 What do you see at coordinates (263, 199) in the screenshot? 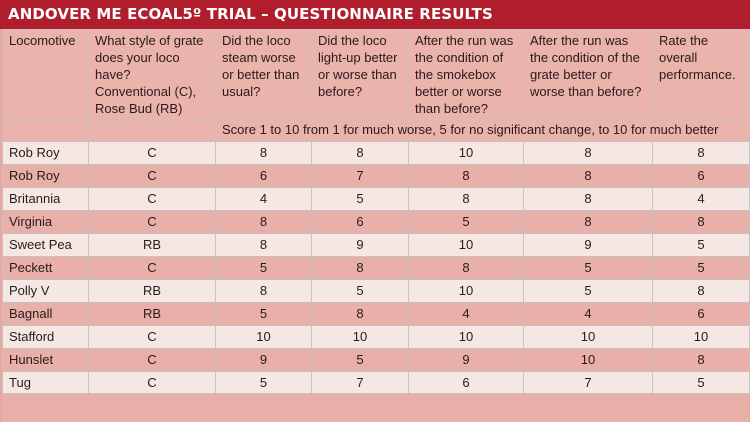
I see `cell-steaming: 4` at bounding box center [263, 199].